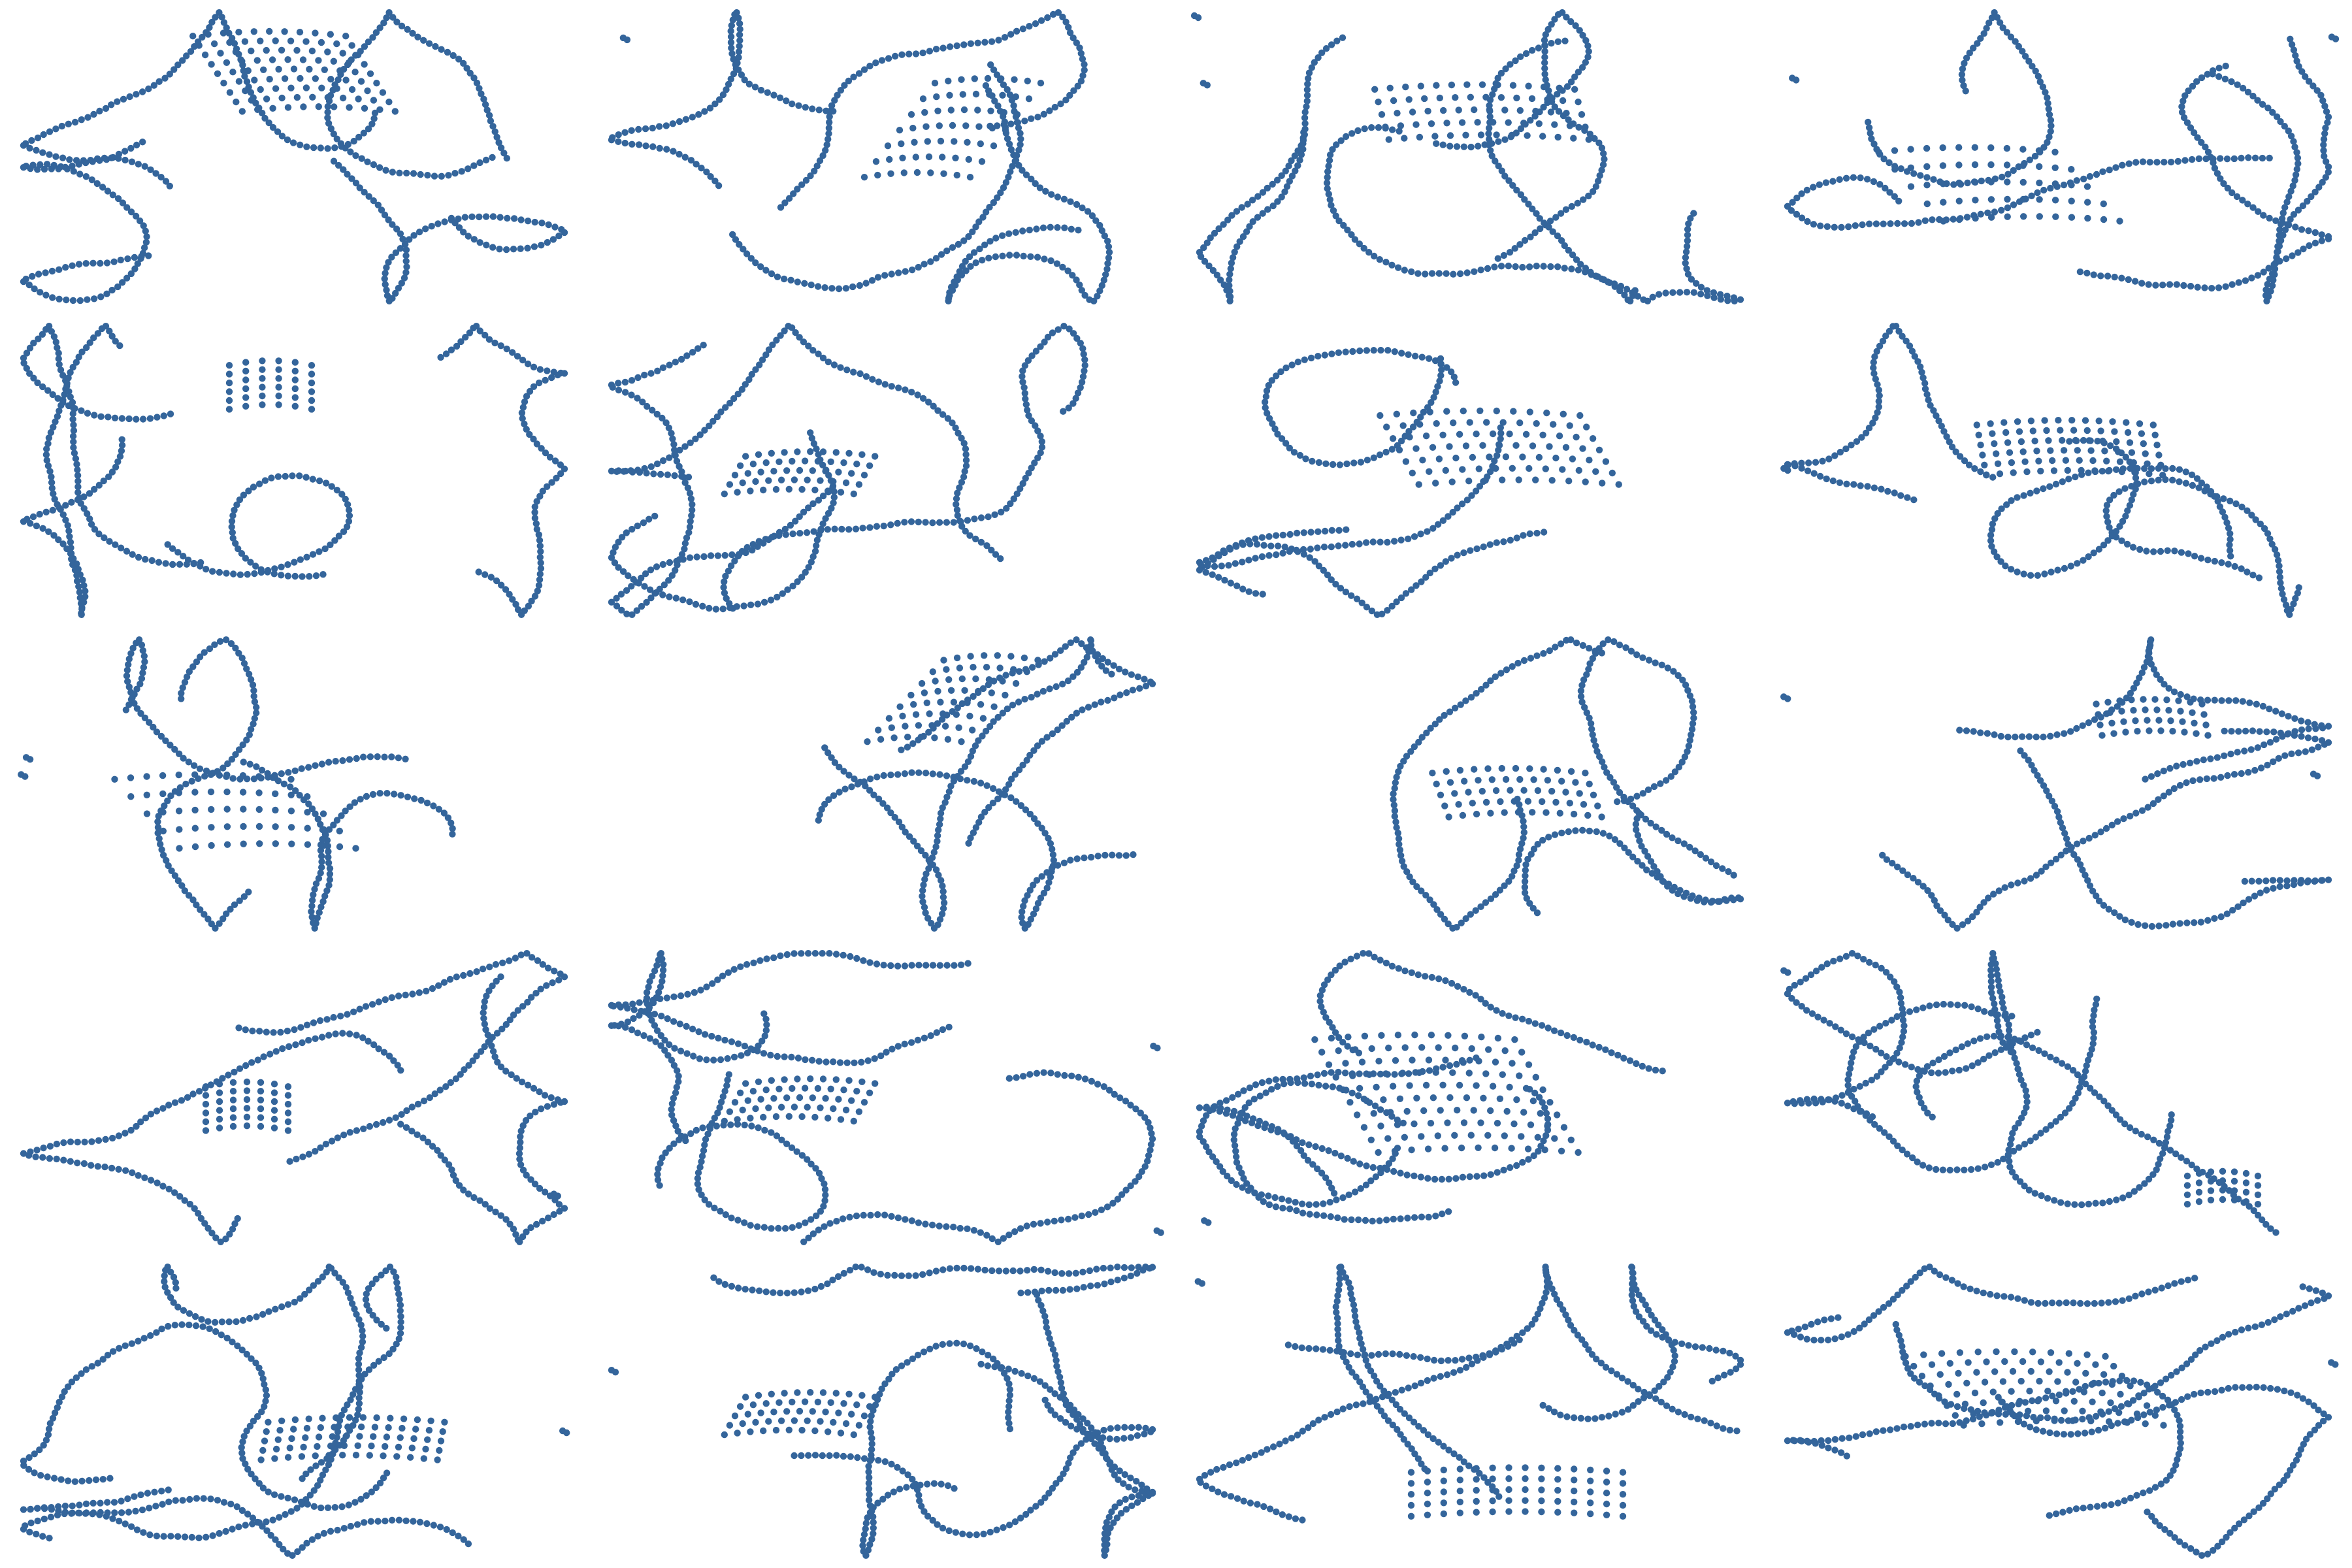 This screenshot has height=1568, width=2352. Describe the element at coordinates (2062, 156) in the screenshot. I see `node-layer` at that location.